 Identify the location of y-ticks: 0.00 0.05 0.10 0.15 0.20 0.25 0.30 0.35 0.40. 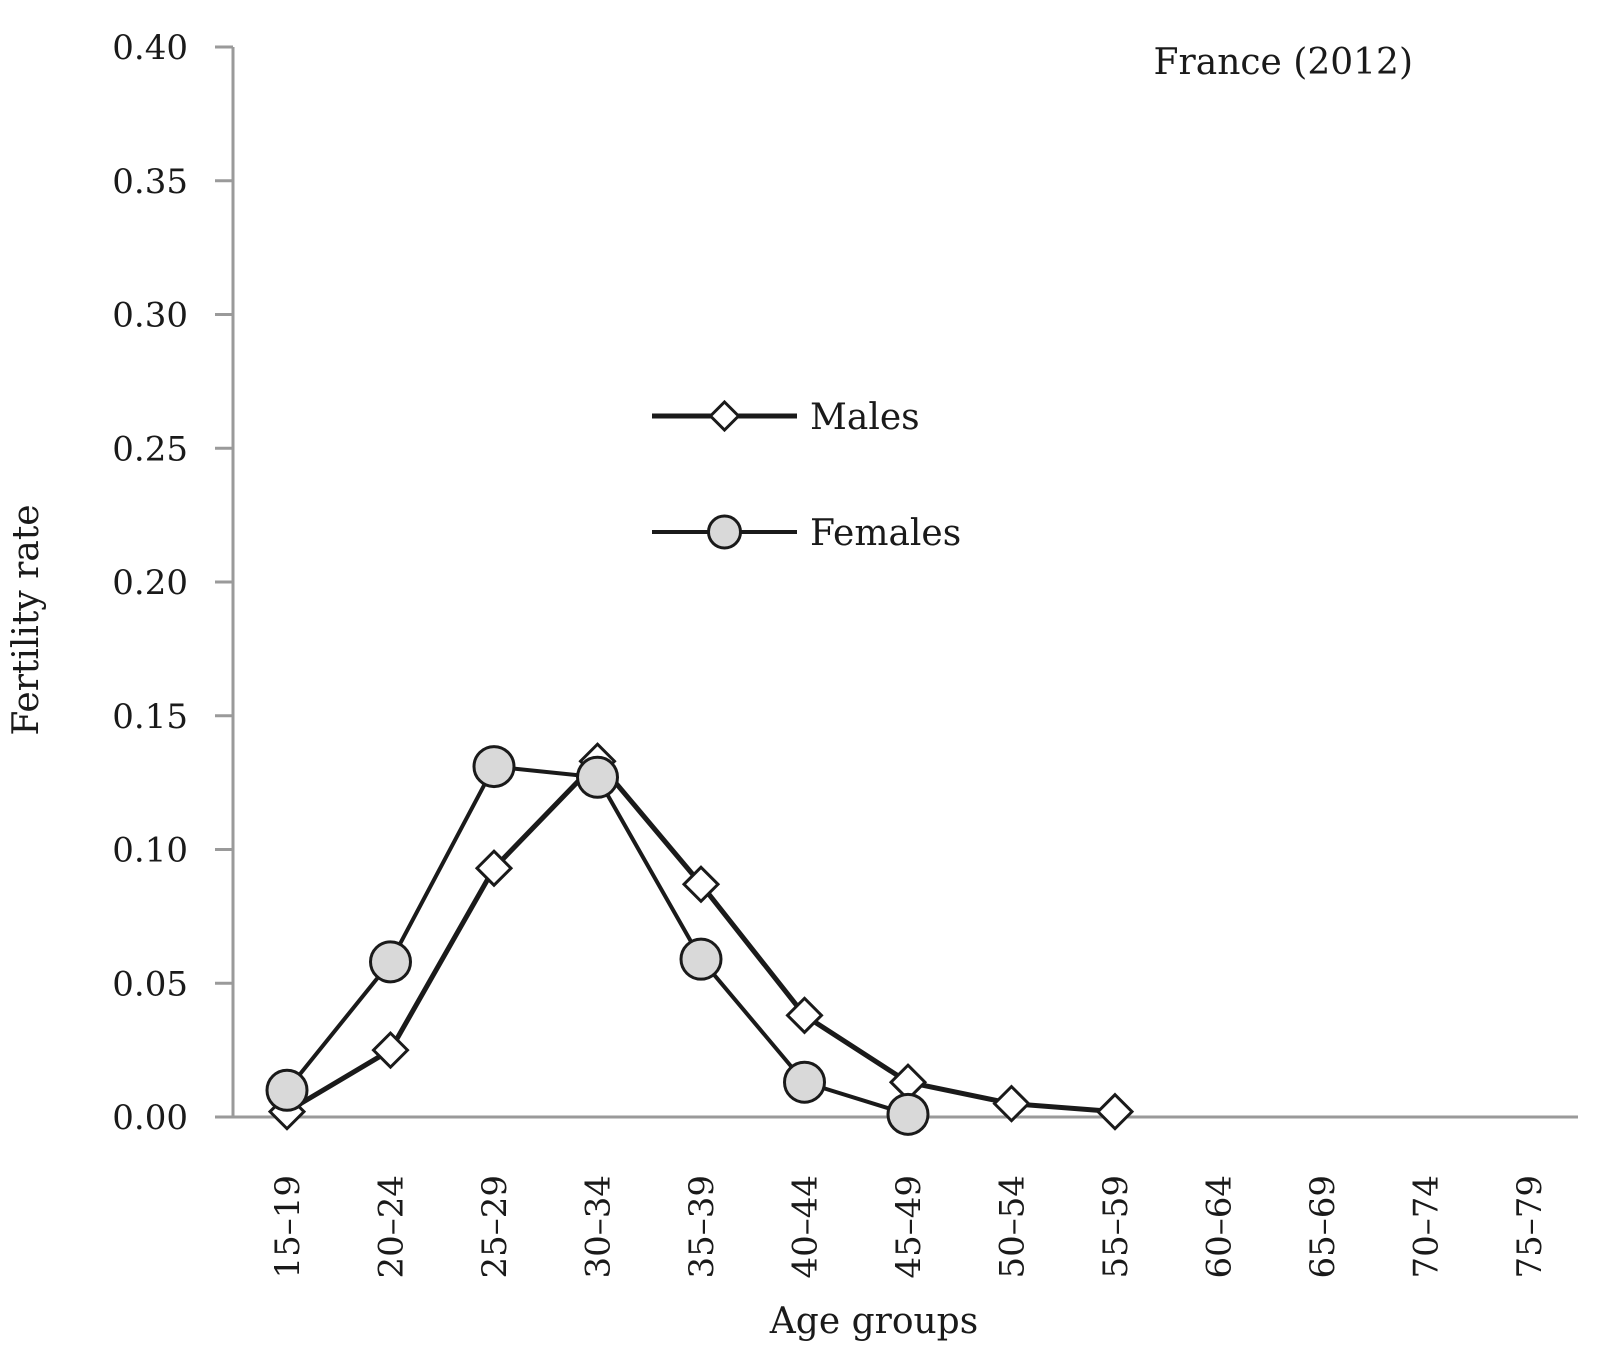
(172, 583).